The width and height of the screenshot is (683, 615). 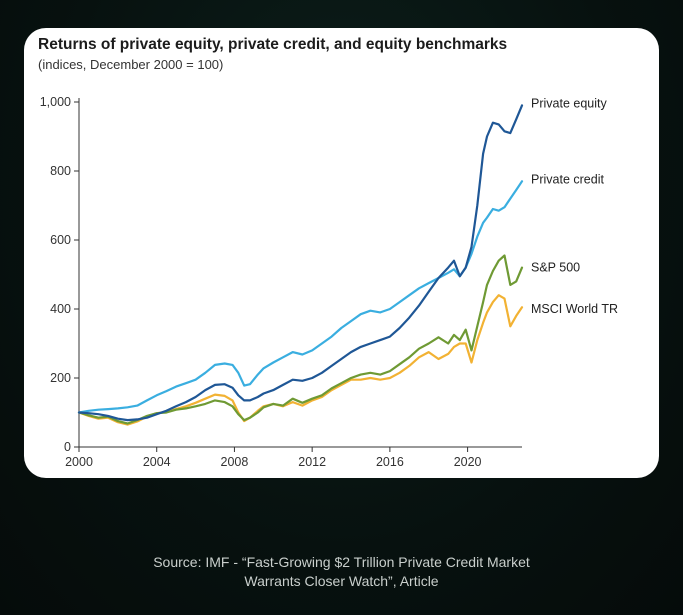 I want to click on series-label-msci-world-tr: MSCI World TR, so click(x=574, y=309).